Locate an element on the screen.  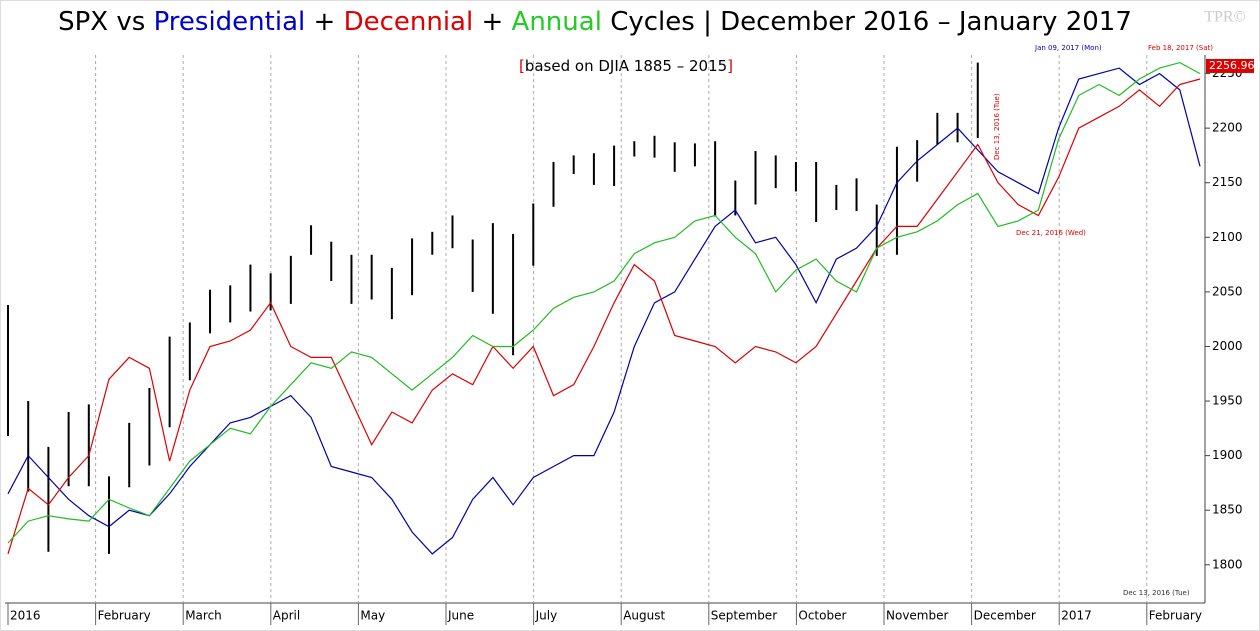
annotation: Feb 18, 2017 (Sat) is located at coordinates (1180, 48).